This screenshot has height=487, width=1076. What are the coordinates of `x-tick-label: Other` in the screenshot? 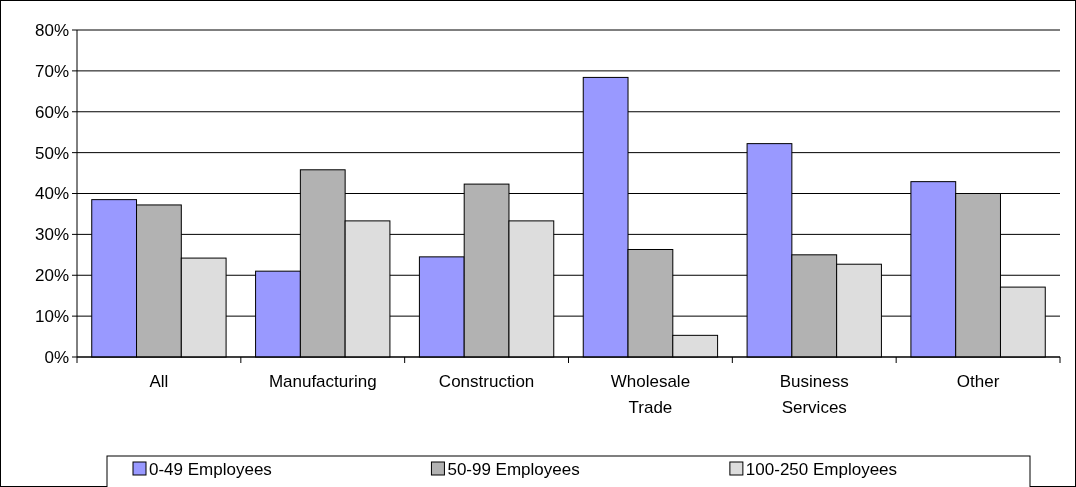 It's located at (978, 381).